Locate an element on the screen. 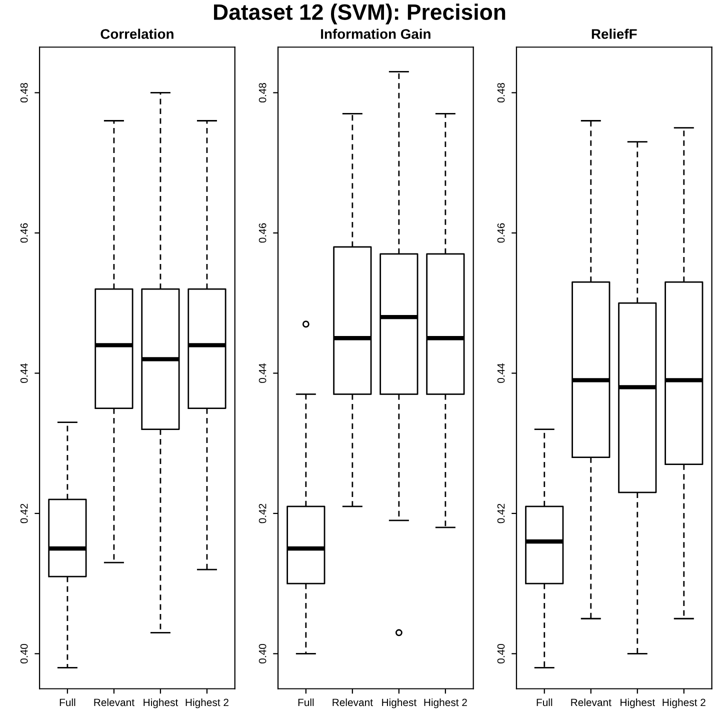 This screenshot has height=725, width=719. chart-subtitle: Correlation is located at coordinates (137, 33).